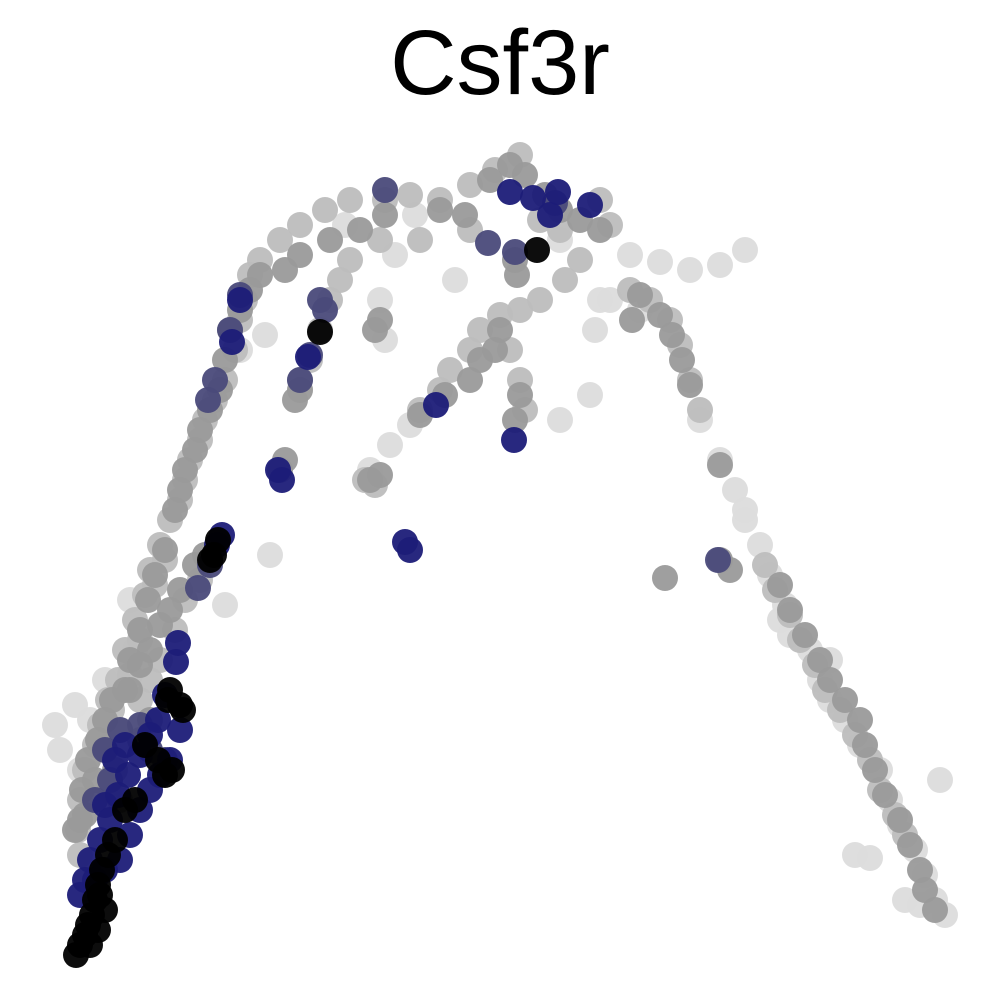 The height and width of the screenshot is (1000, 1000). What do you see at coordinates (500, 63) in the screenshot?
I see `chart-title: Csf3r` at bounding box center [500, 63].